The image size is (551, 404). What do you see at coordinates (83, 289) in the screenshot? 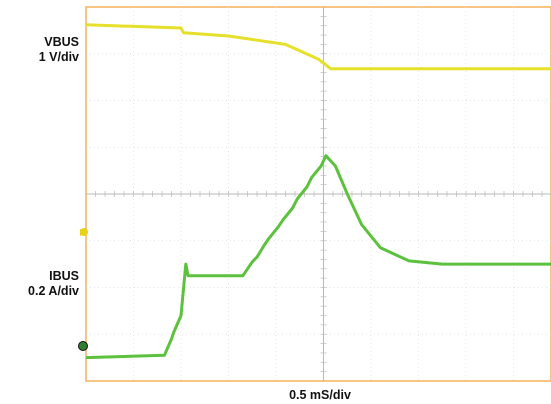
I see `channel-markers` at bounding box center [83, 289].